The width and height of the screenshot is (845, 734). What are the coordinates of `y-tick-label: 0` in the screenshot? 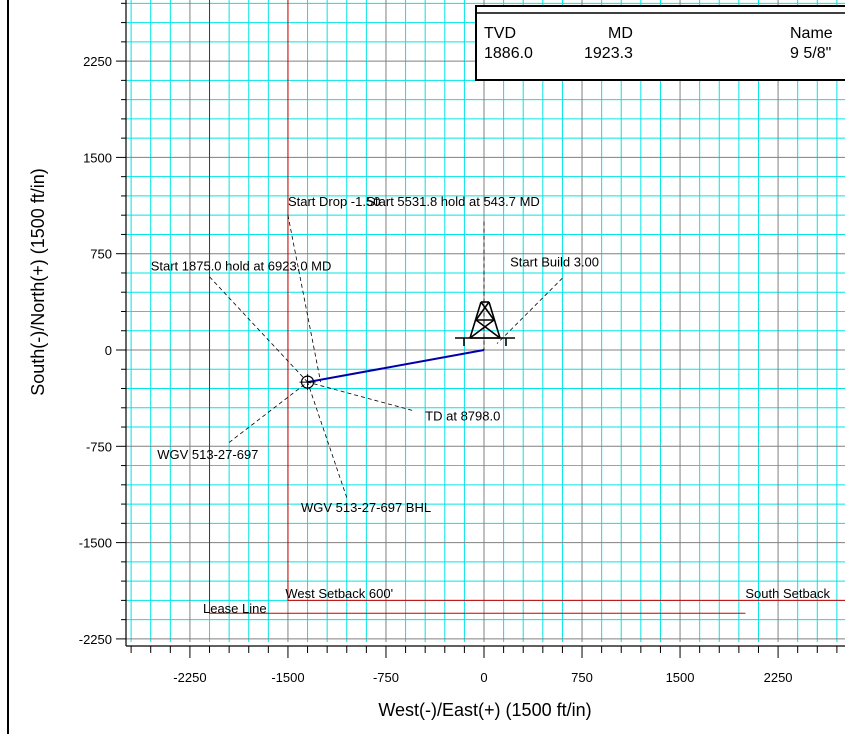 It's located at (108, 350).